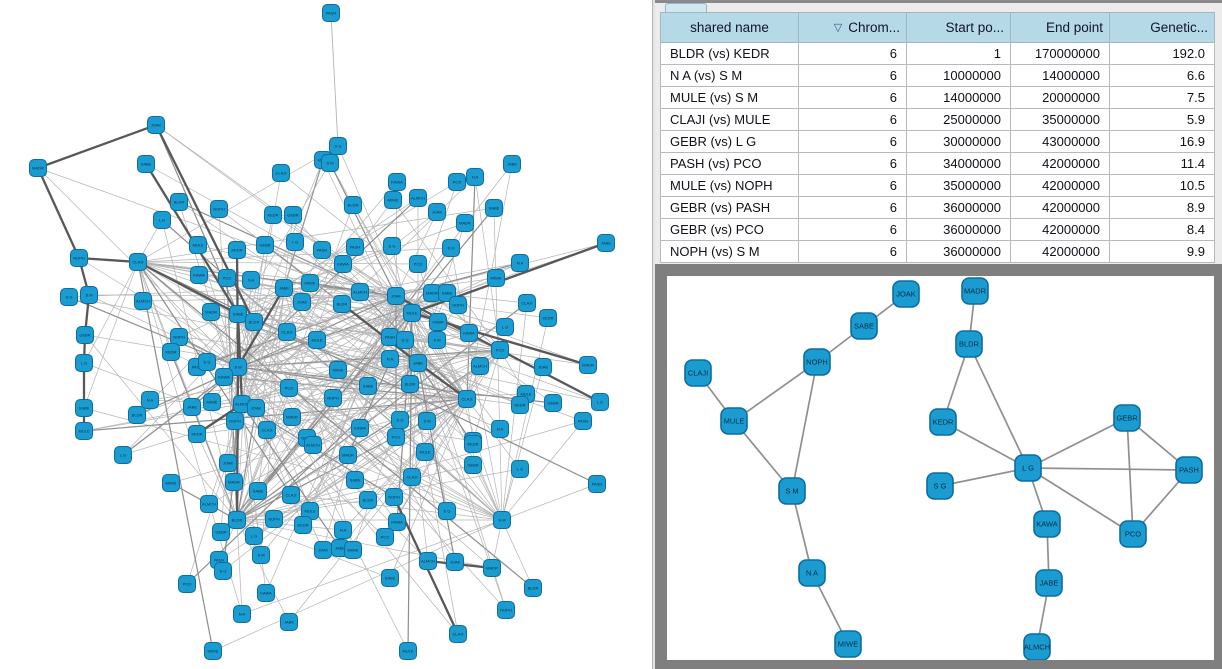 The height and width of the screenshot is (669, 1222). I want to click on network-node-claji: CLAJI, so click(698, 373).